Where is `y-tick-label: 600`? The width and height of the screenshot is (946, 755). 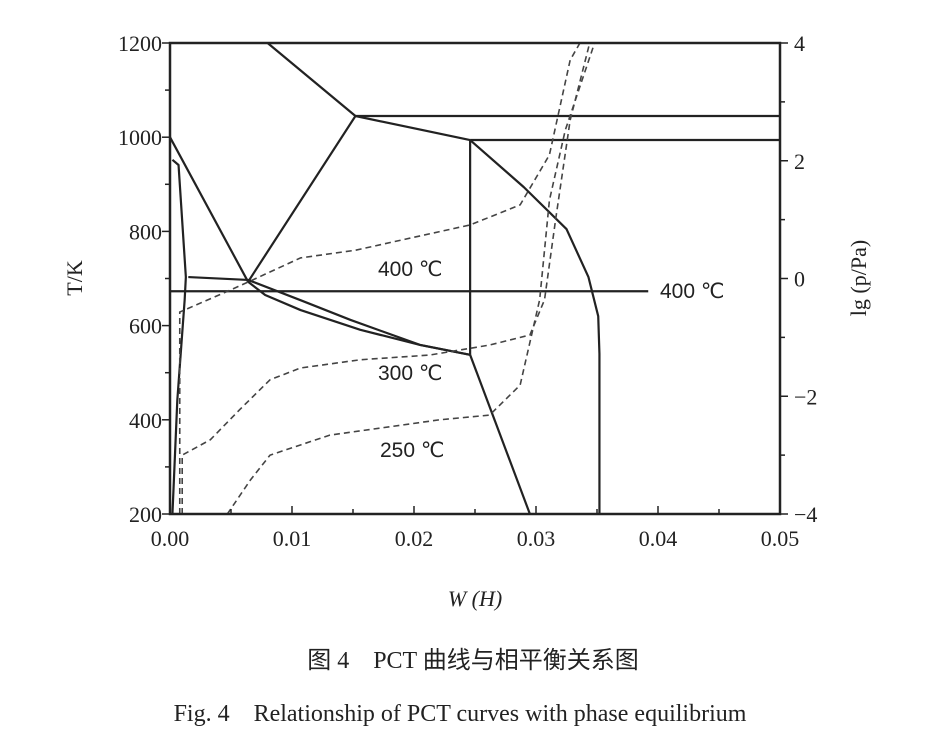 y-tick-label: 600 is located at coordinates (145, 326).